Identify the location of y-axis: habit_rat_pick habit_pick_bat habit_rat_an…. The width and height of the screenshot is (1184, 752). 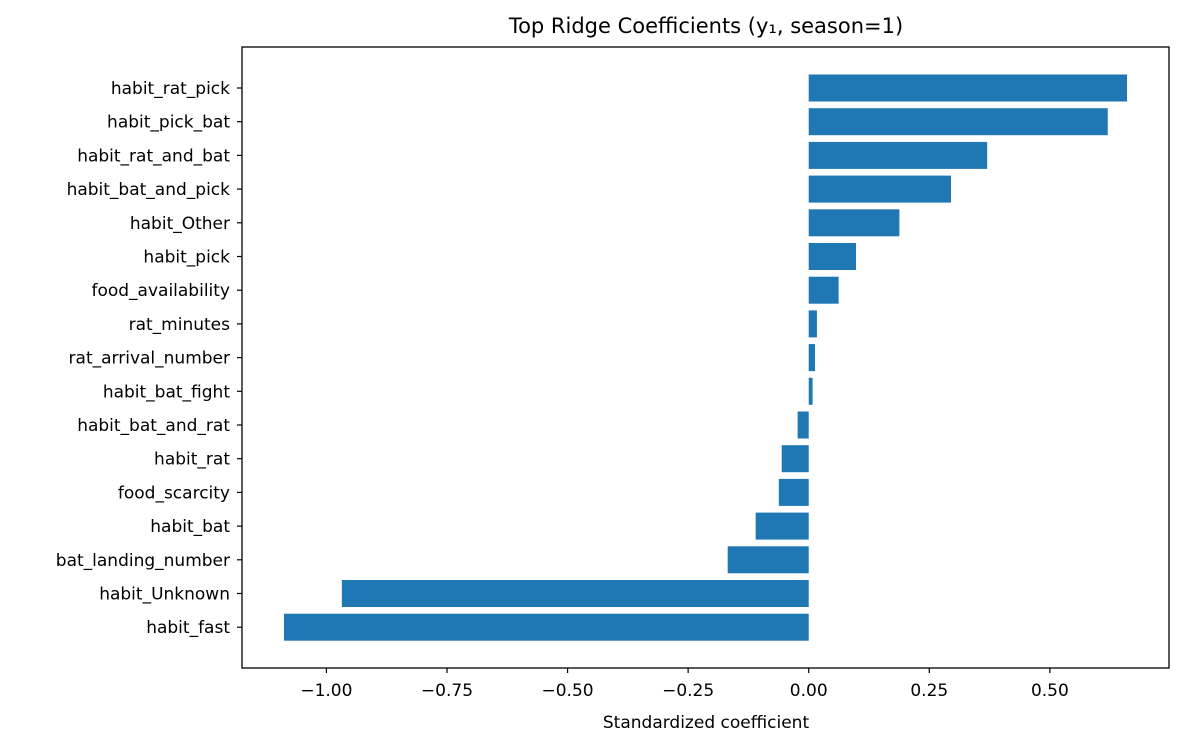
(149, 358).